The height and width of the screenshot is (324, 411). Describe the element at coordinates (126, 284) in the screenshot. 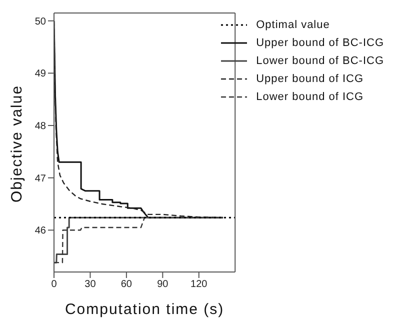

I see `x-tick-label: 60` at that location.